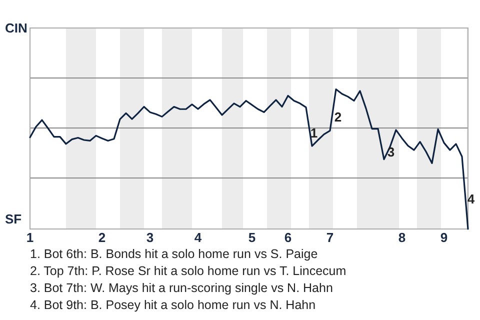 The width and height of the screenshot is (480, 320). Describe the element at coordinates (314, 133) in the screenshot. I see `annotation: 1` at that location.